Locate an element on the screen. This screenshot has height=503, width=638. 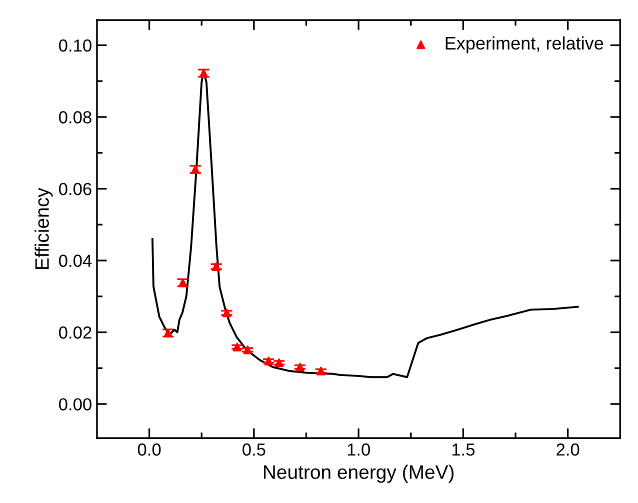
x-tick-label: 0.5 is located at coordinates (254, 449).